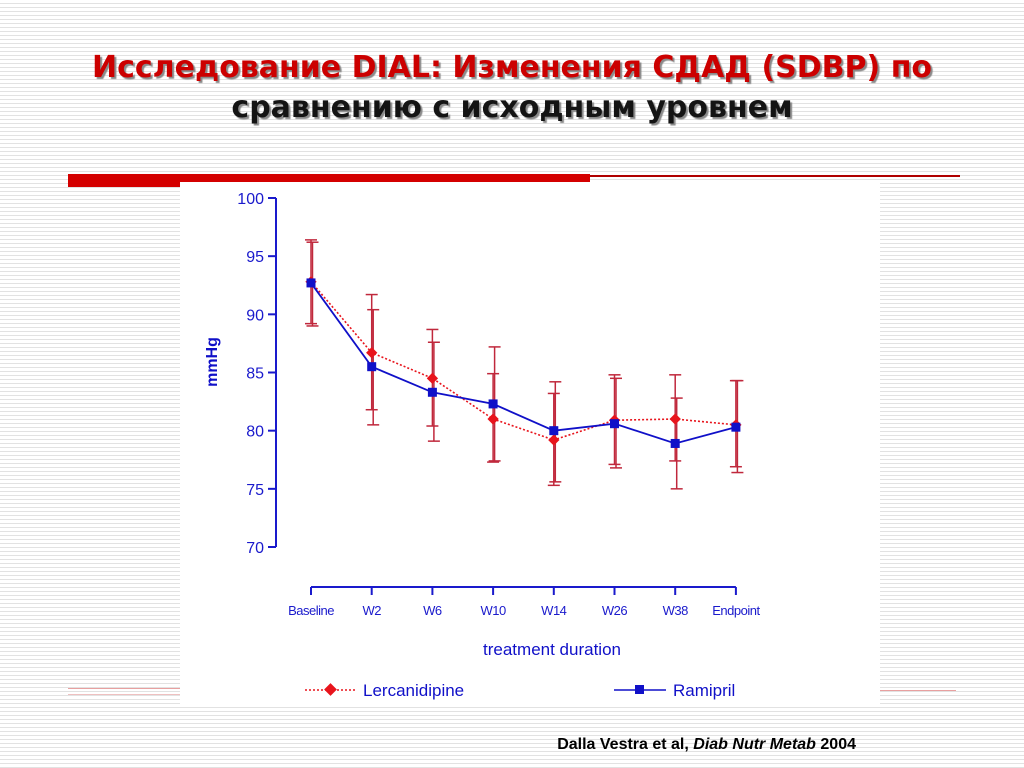 The width and height of the screenshot is (1024, 768). Describe the element at coordinates (250, 199) in the screenshot. I see `y-tick-label: 100` at that location.